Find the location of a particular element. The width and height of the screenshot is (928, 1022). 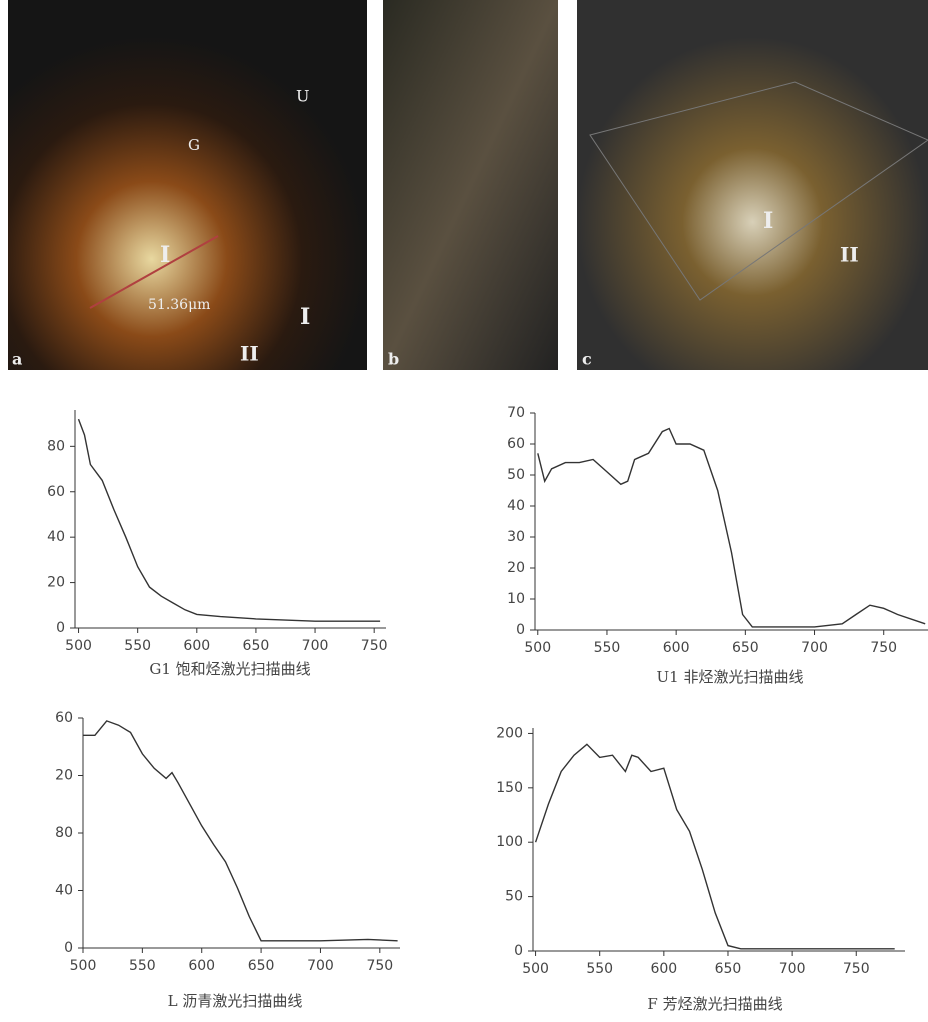

panel-label: a is located at coordinates (17, 359).